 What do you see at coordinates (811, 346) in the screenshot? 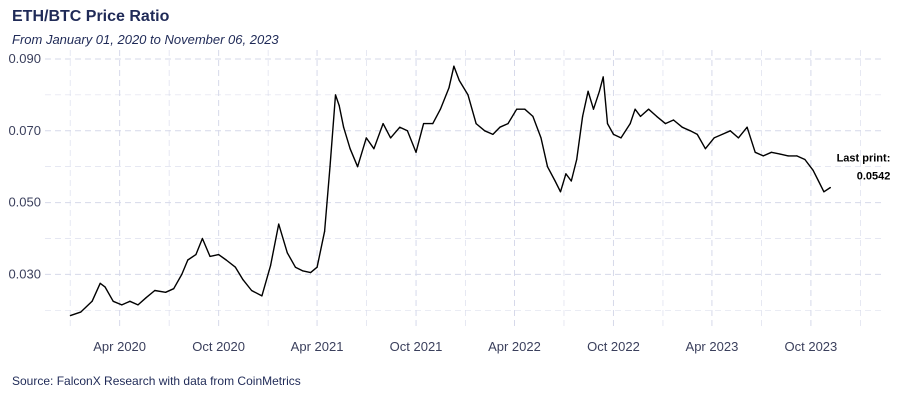
I see `x-tick-label: Oct 2023` at bounding box center [811, 346].